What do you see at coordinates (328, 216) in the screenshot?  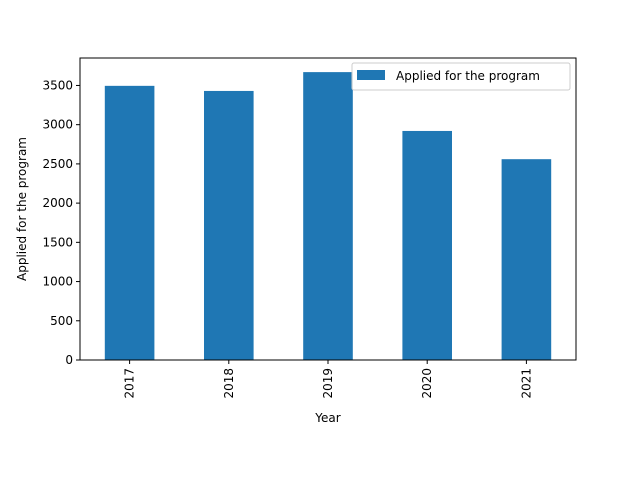 I see `bar-2019` at bounding box center [328, 216].